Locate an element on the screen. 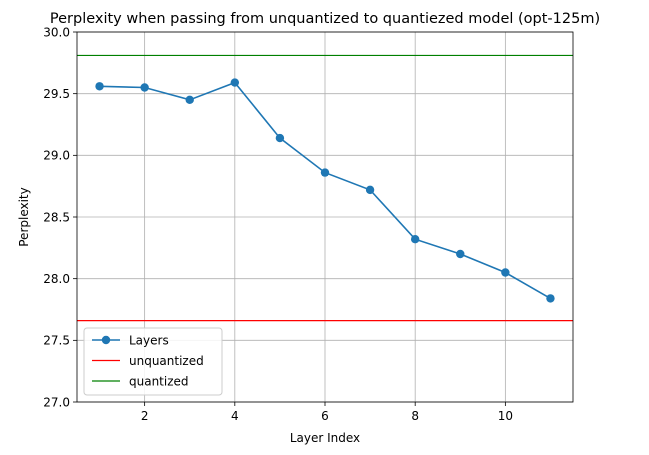  y-tick-label: 28.5 is located at coordinates (56, 217).